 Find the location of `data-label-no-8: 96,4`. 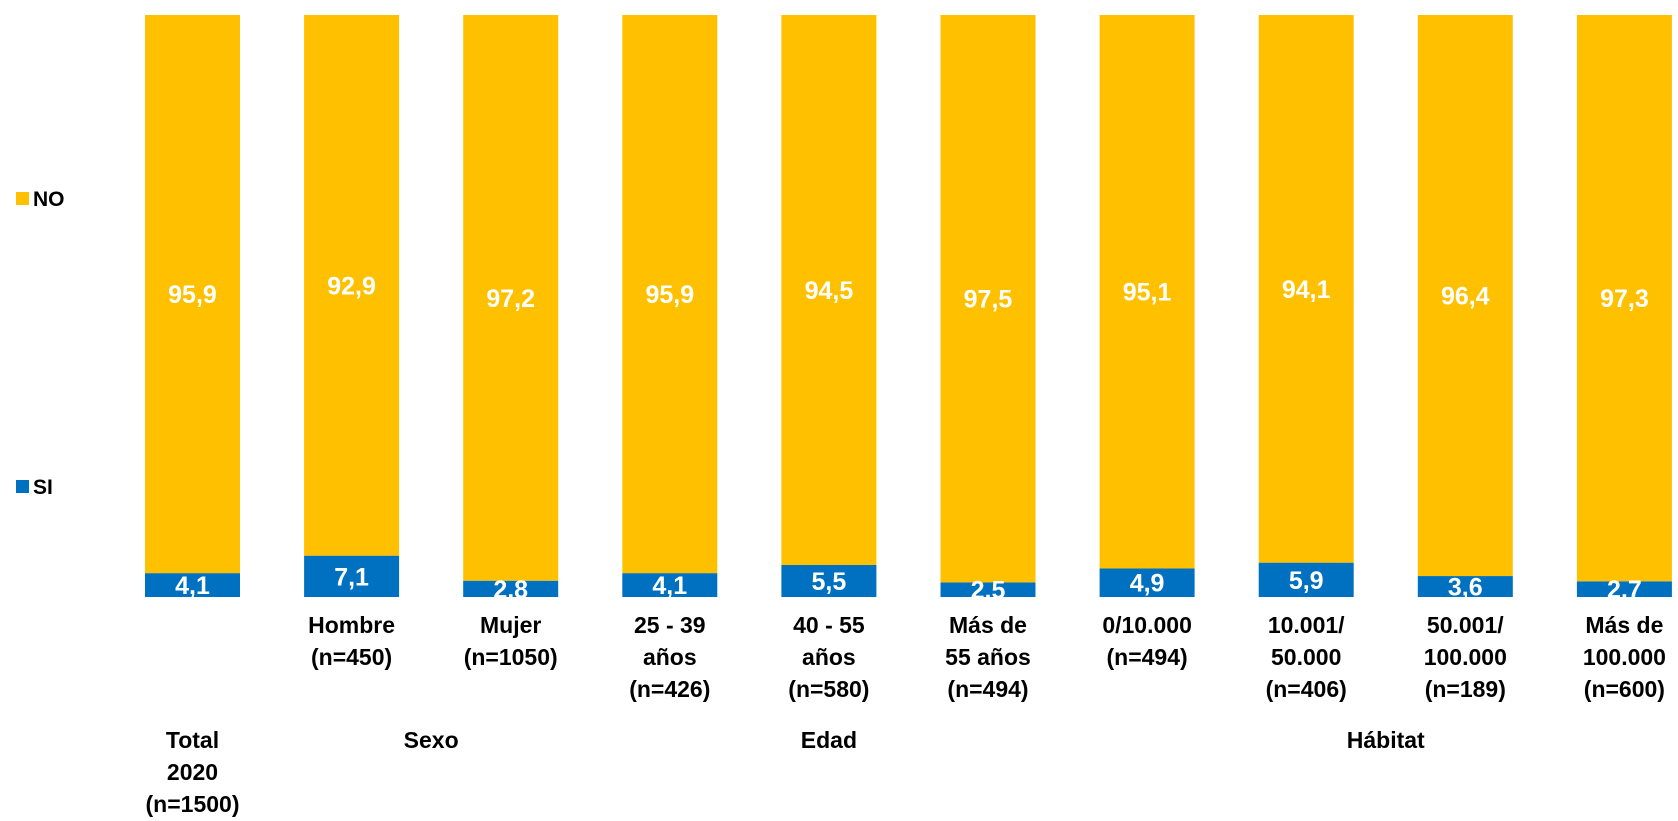

data-label-no-8: 96,4 is located at coordinates (1465, 297).